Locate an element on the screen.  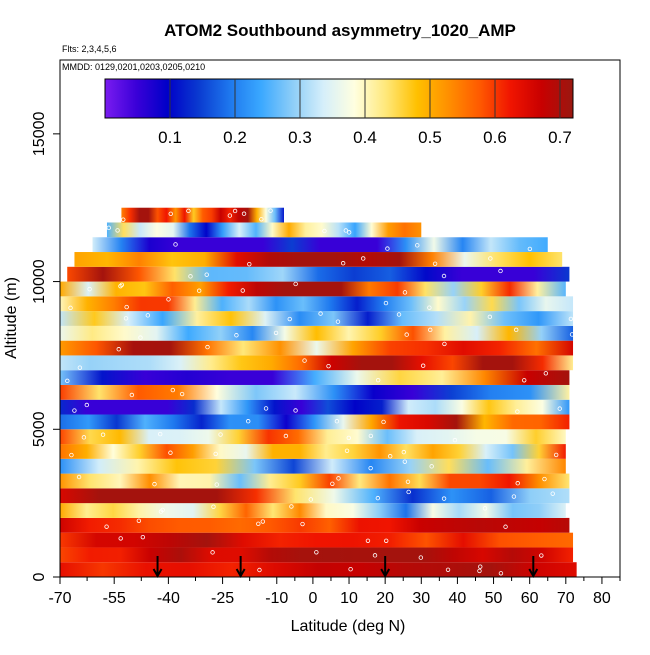
colorbar-tick-label: 0.3 is located at coordinates (300, 137).